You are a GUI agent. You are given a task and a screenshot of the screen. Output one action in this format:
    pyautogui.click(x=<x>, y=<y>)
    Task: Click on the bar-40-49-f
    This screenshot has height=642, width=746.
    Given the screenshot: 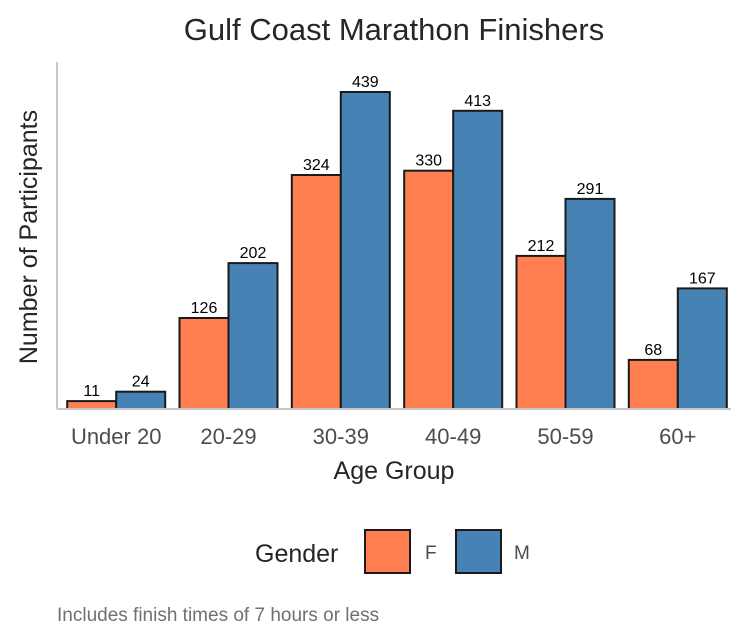 What is the action you would take?
    pyautogui.click(x=429, y=289)
    